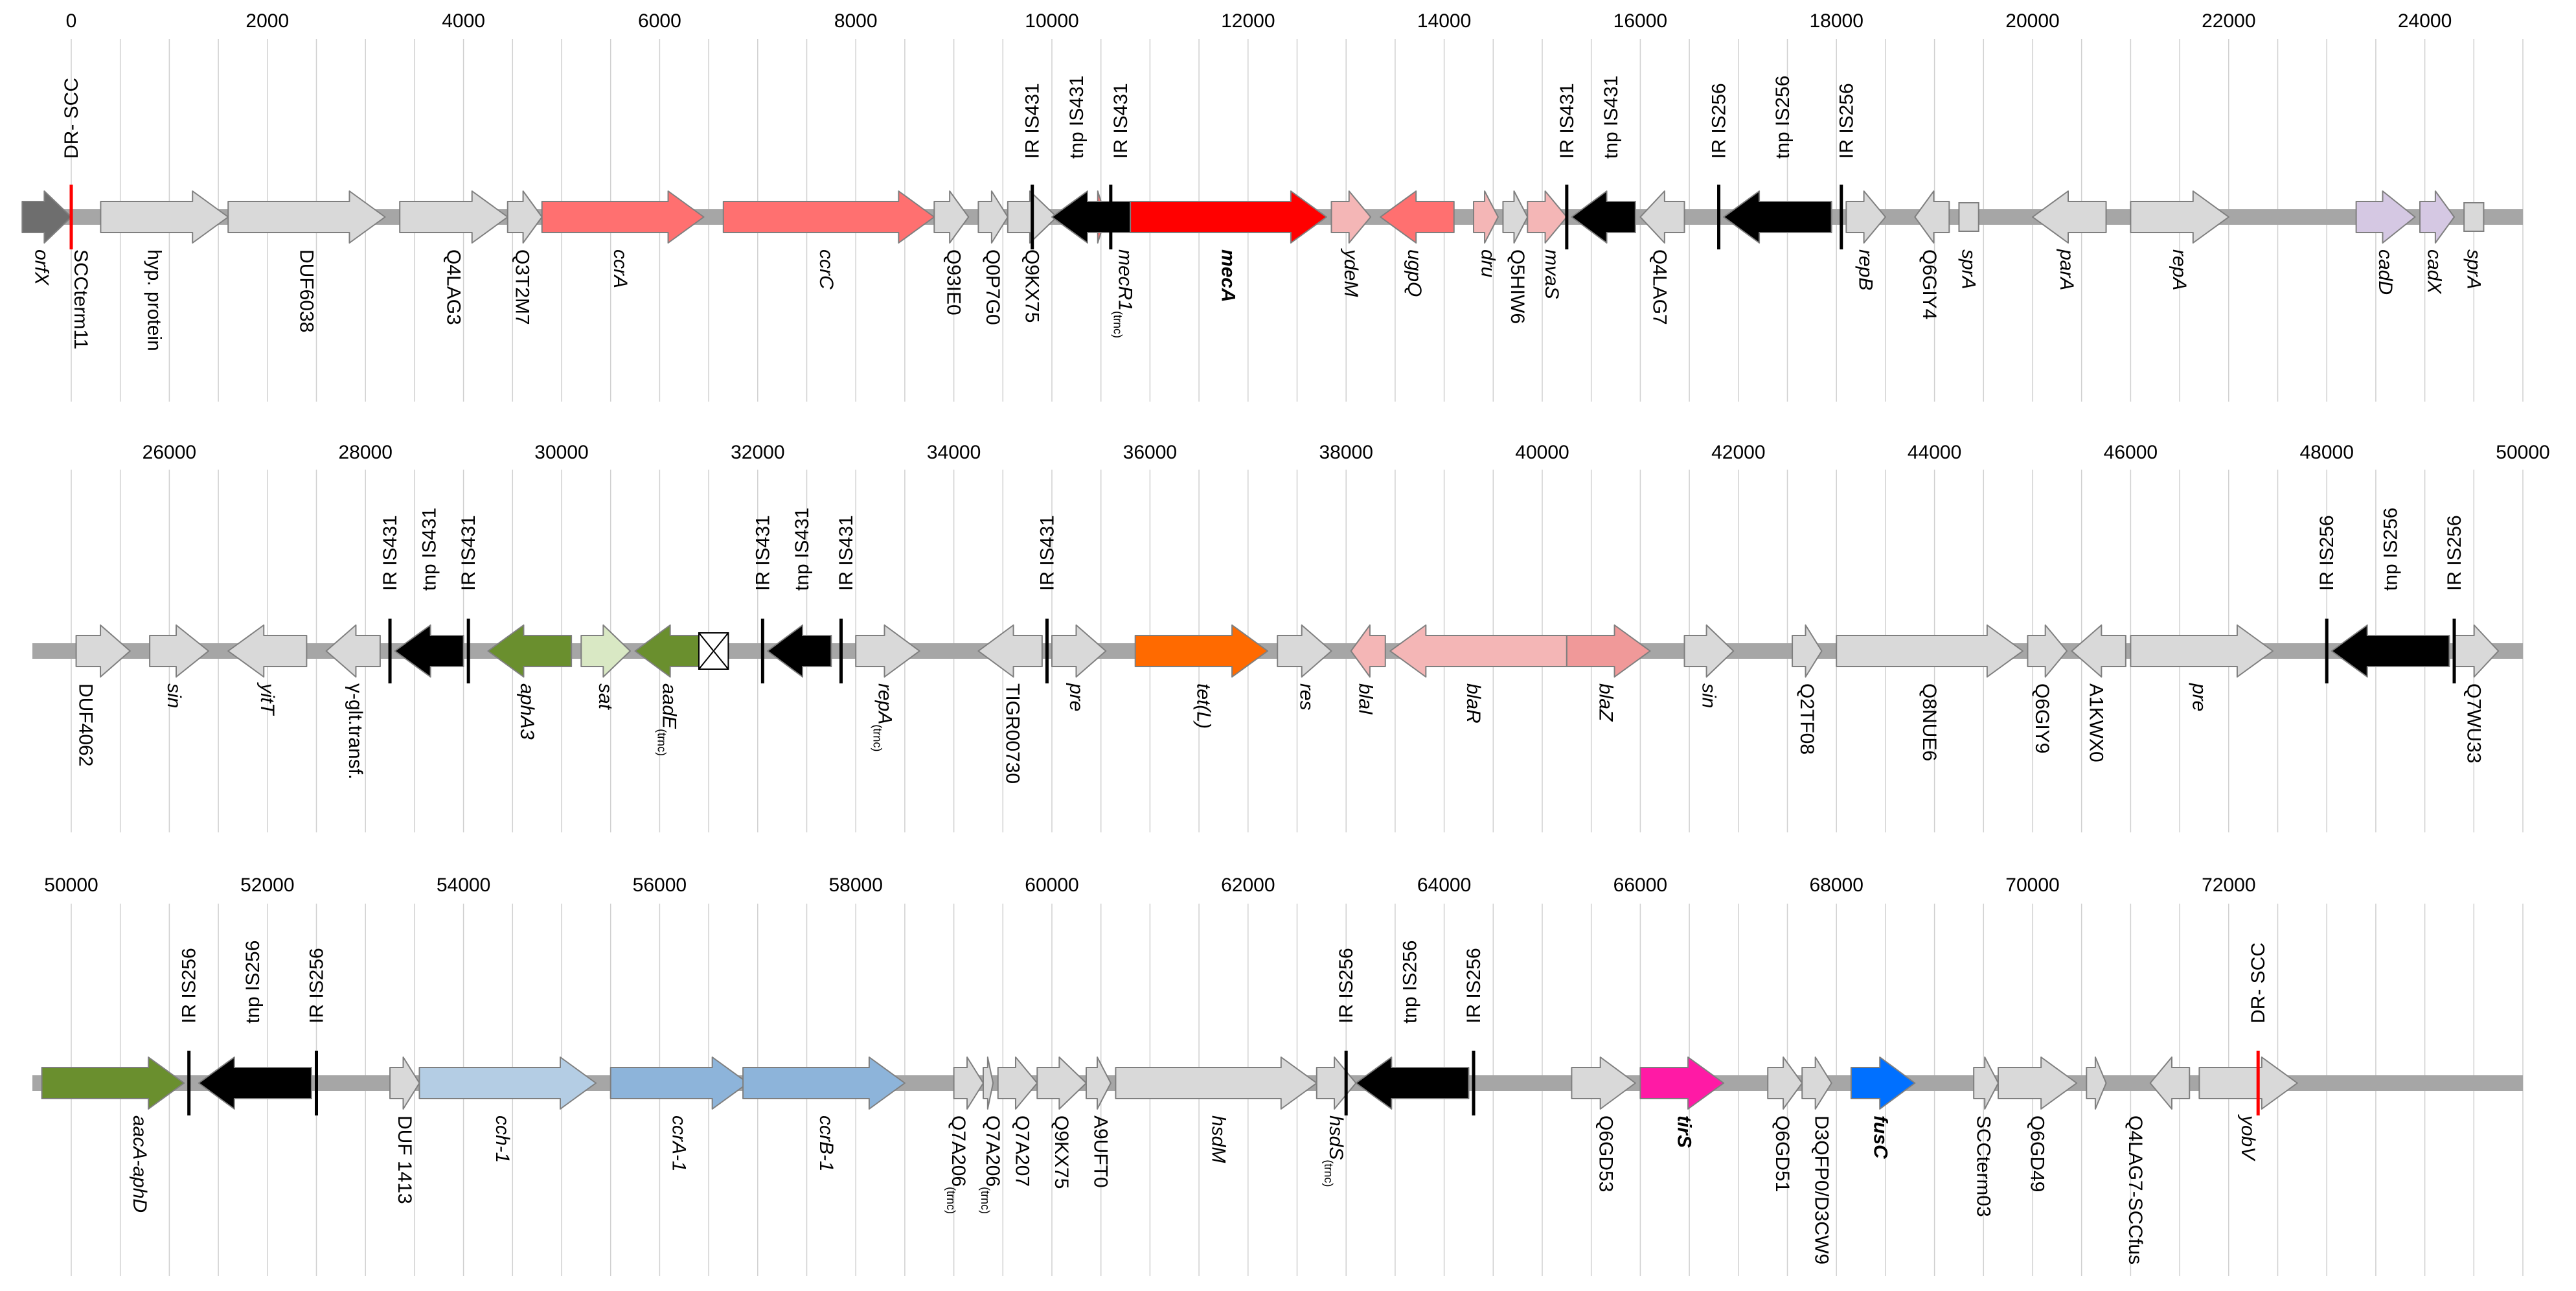 The image size is (2576, 1291). Describe the element at coordinates (139, 1164) in the screenshot. I see `gene-label: aacA-aphD` at that location.